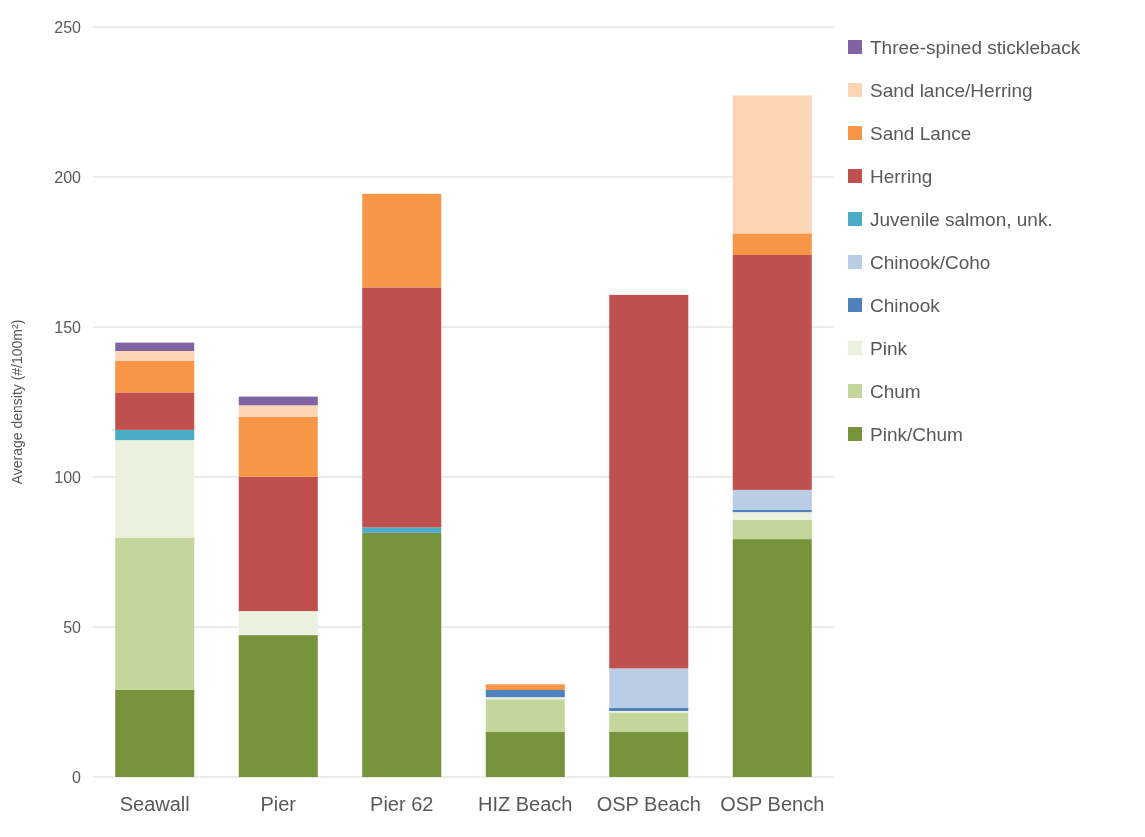 The width and height of the screenshot is (1145, 837). What do you see at coordinates (154, 804) in the screenshot?
I see `x-tick-label: Seawall` at bounding box center [154, 804].